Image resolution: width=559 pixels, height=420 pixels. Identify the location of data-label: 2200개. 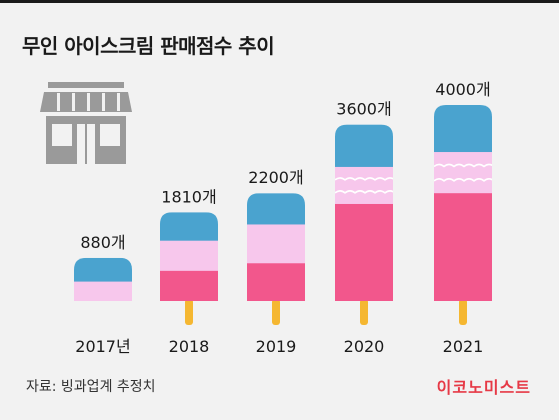
(275, 177).